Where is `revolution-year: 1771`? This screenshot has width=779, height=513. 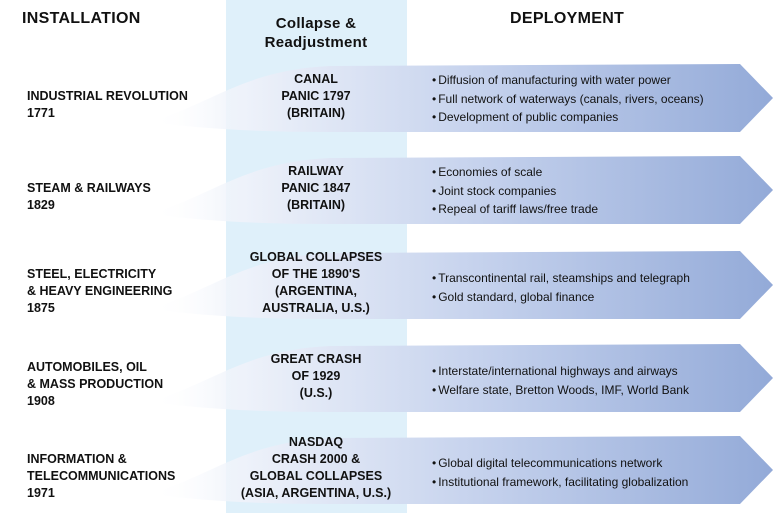
revolution-year: 1771 is located at coordinates (41, 113).